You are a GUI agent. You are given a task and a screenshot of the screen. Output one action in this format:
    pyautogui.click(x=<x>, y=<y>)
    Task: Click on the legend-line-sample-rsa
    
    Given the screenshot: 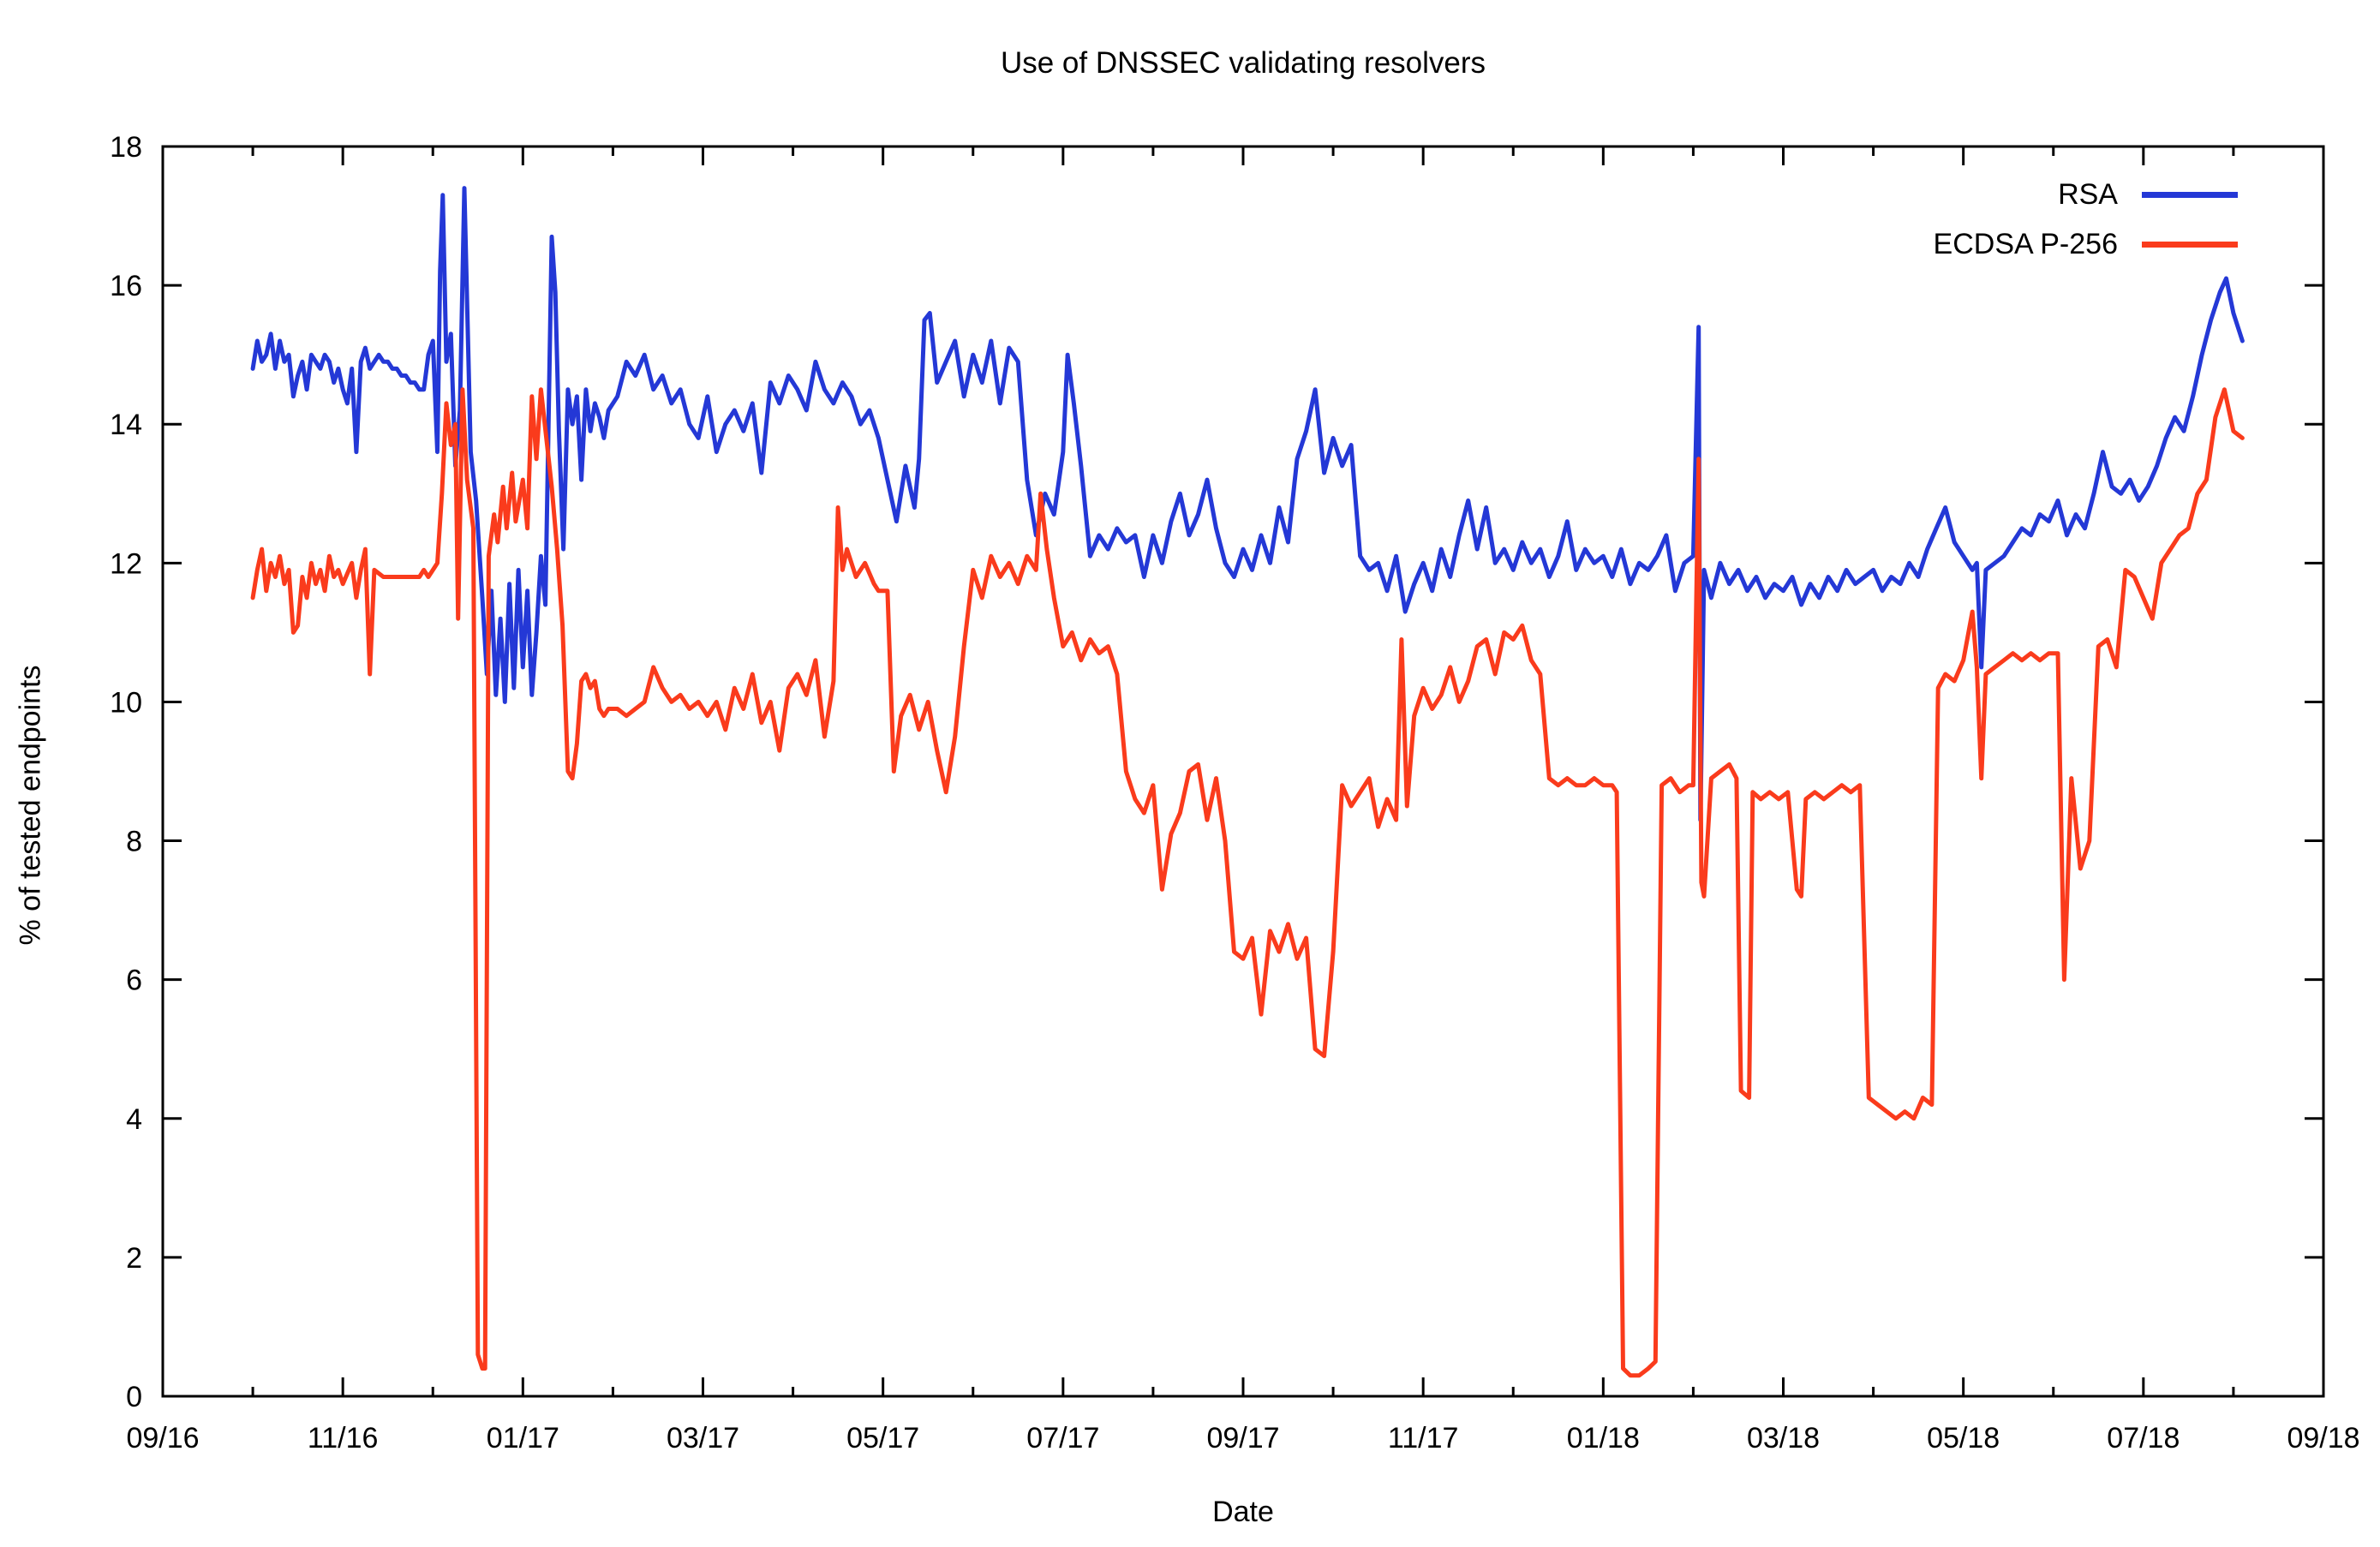 What is the action you would take?
    pyautogui.click(x=2190, y=194)
    